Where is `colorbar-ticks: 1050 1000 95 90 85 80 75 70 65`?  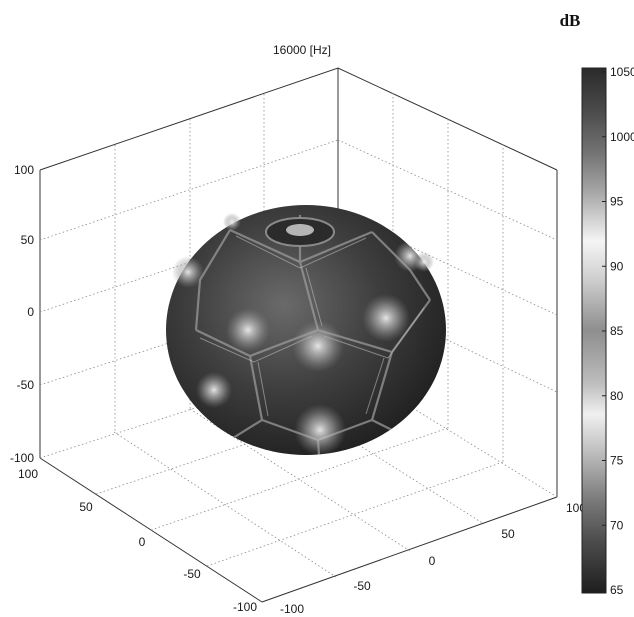
colorbar-ticks: 1050 1000 95 90 85 80 75 70 65 is located at coordinates (618, 331).